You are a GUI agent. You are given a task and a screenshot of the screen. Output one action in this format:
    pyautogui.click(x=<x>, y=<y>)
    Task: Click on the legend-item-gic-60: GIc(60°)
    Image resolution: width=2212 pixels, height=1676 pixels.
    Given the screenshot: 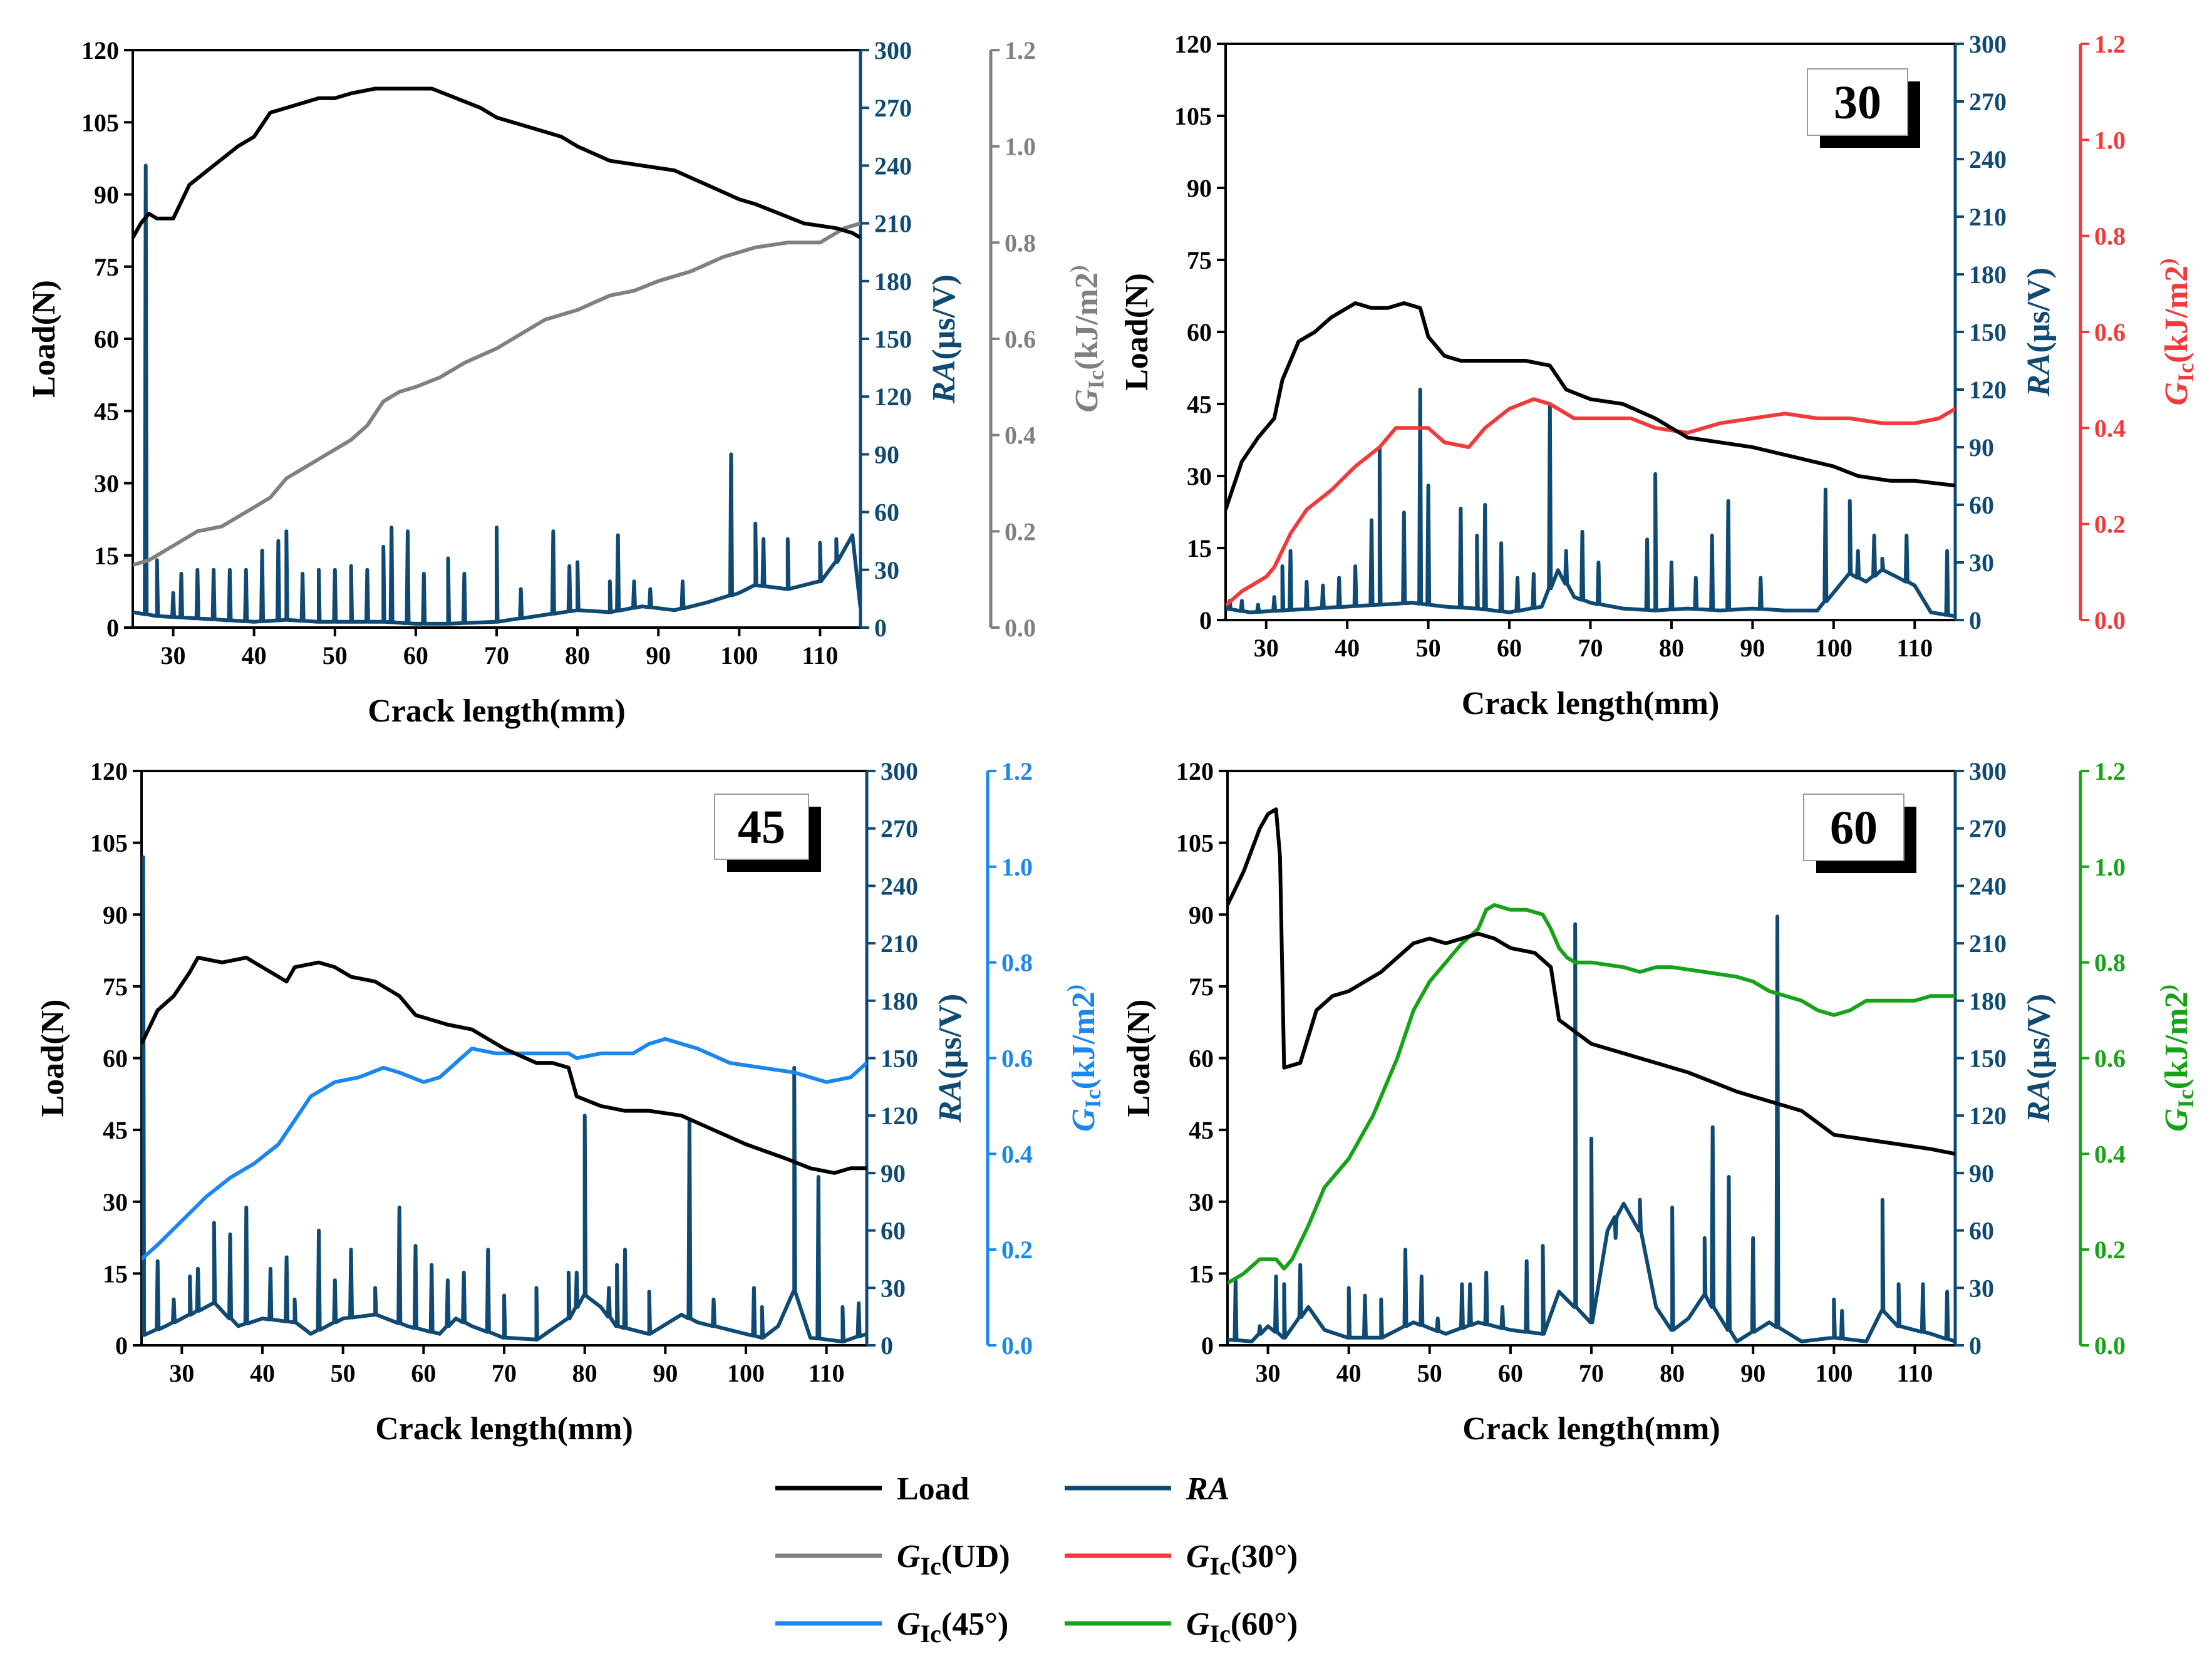 What is the action you would take?
    pyautogui.click(x=1181, y=1627)
    